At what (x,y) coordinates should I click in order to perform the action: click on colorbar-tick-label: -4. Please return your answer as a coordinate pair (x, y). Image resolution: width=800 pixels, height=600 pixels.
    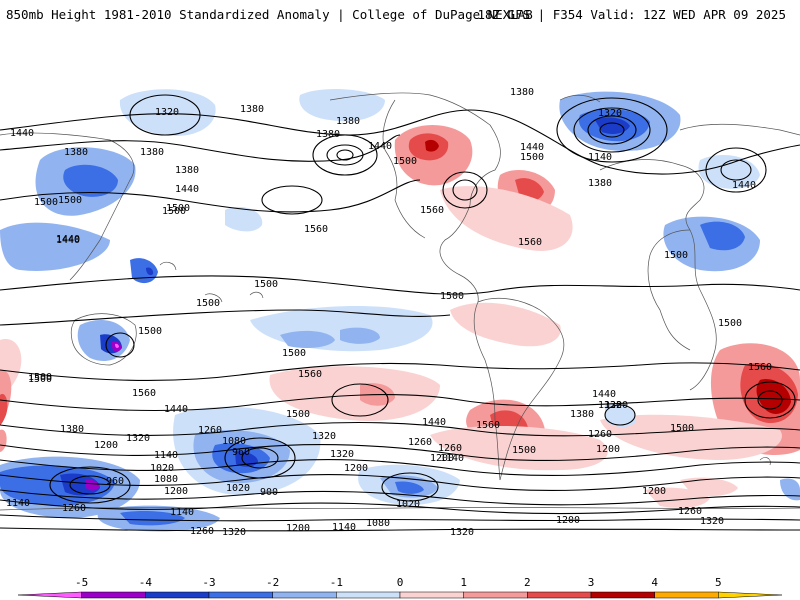
    Looking at the image, I should click on (146, 582).